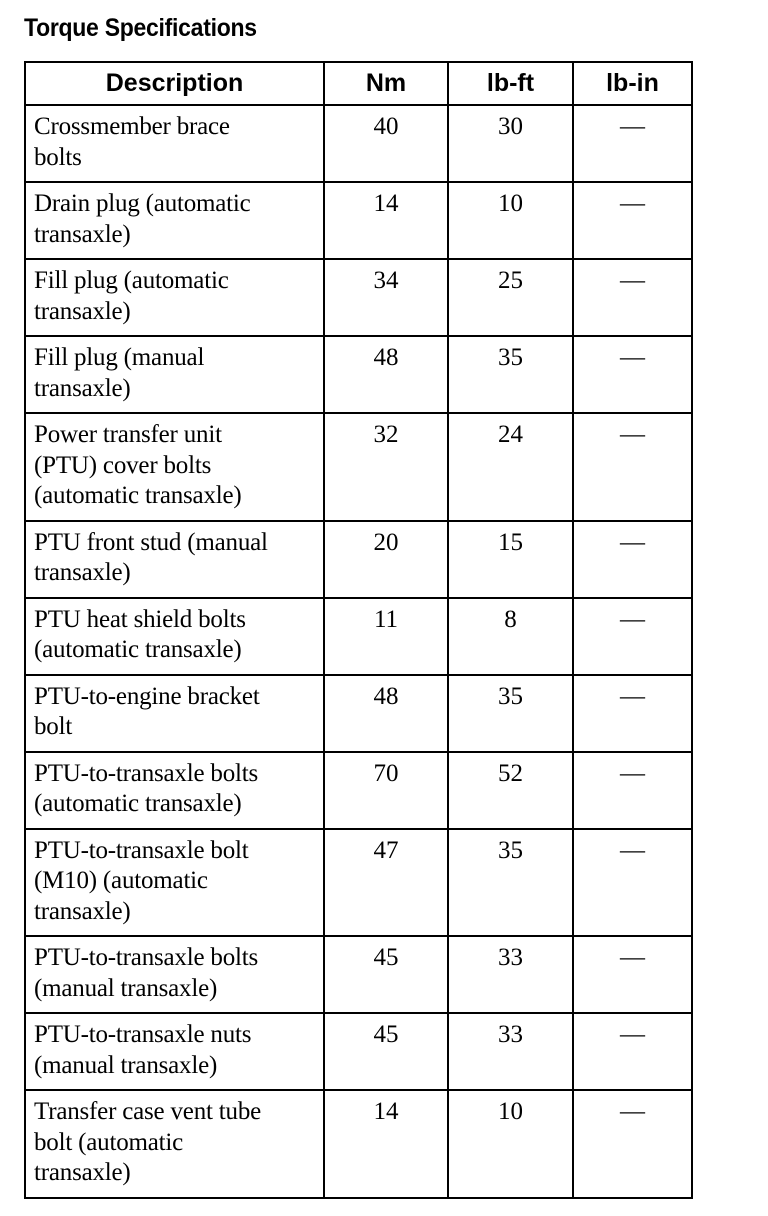 The image size is (768, 1216). Describe the element at coordinates (174, 1051) in the screenshot. I see `description-cell: PTU-to-transaxle nuts (manual transaxle)` at that location.